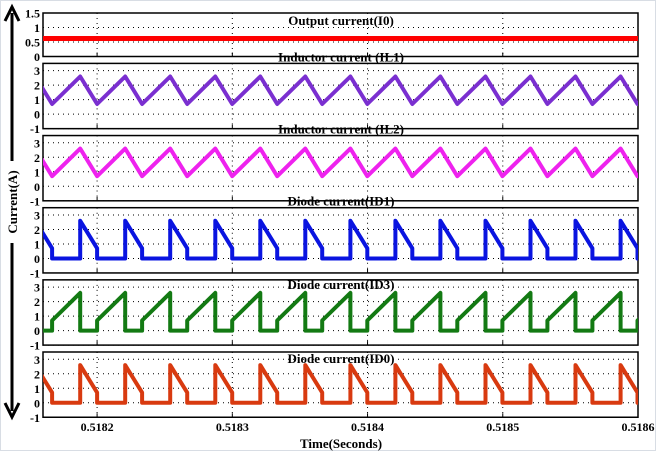  Describe the element at coordinates (341, 443) in the screenshot. I see `x-axis-label: Time(Seconds)` at that location.